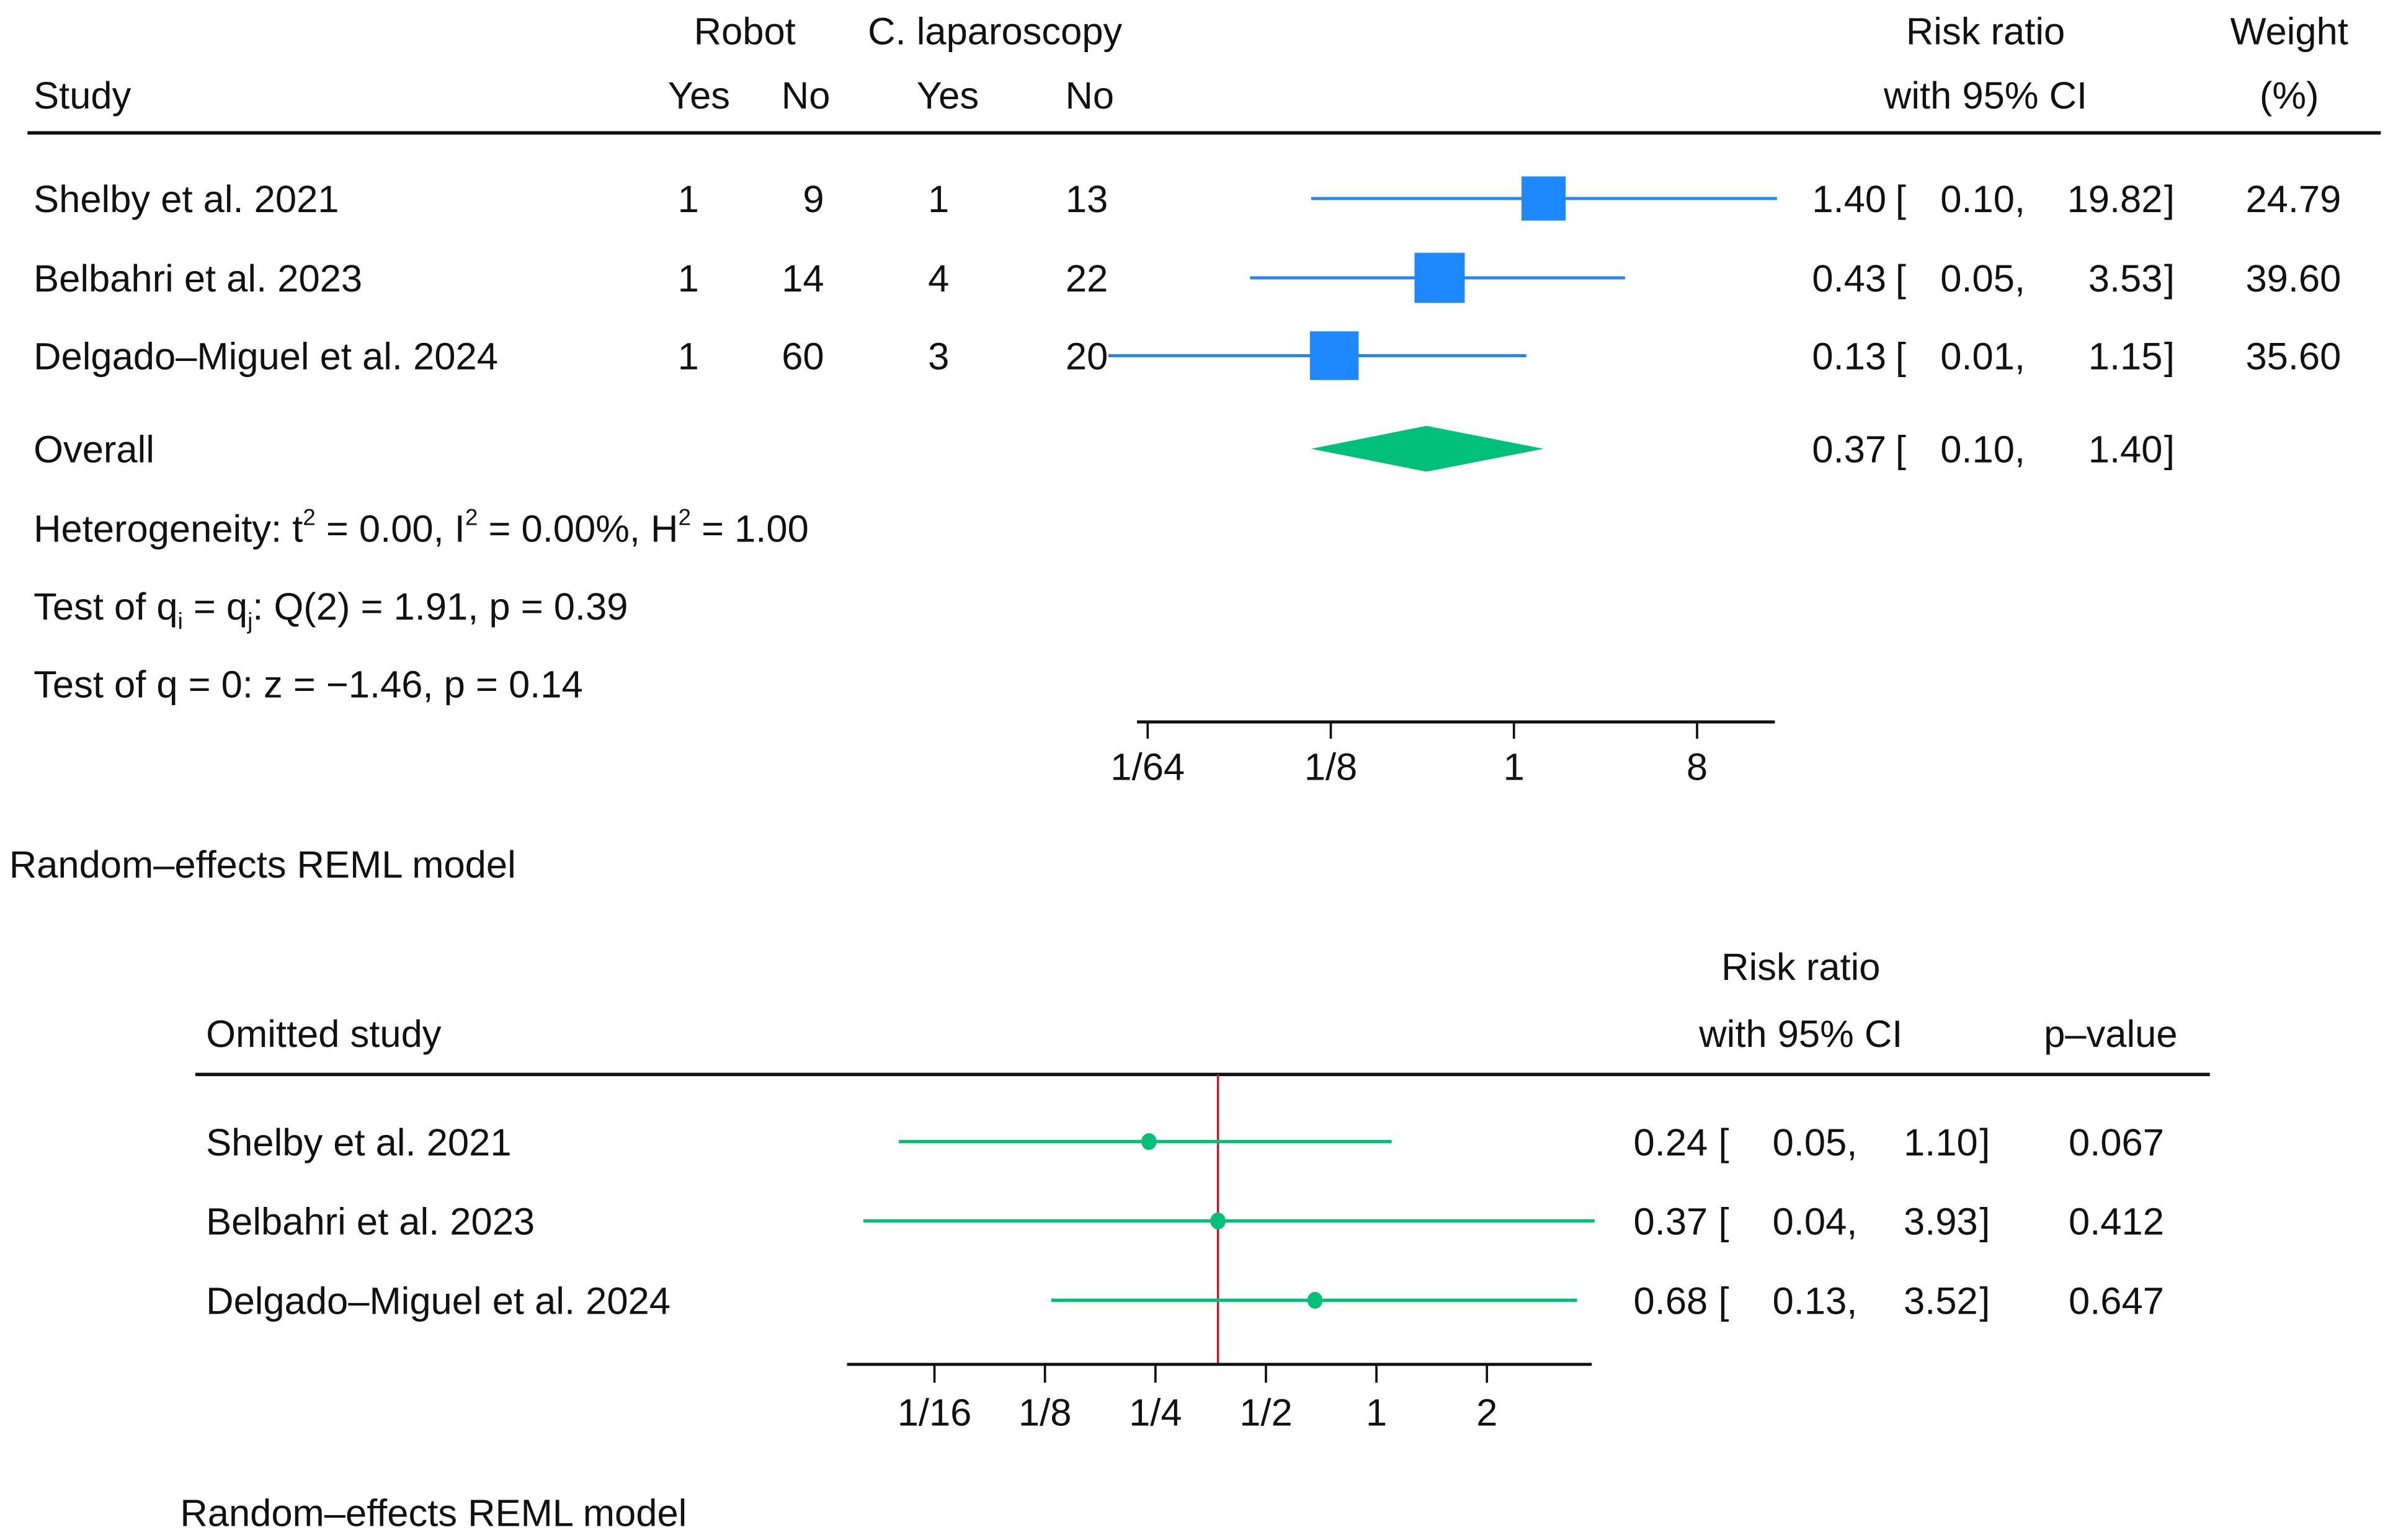 The image size is (2393, 1540). What do you see at coordinates (995, 32) in the screenshot?
I see `header-c-laparoscopy: C. laparoscopy` at bounding box center [995, 32].